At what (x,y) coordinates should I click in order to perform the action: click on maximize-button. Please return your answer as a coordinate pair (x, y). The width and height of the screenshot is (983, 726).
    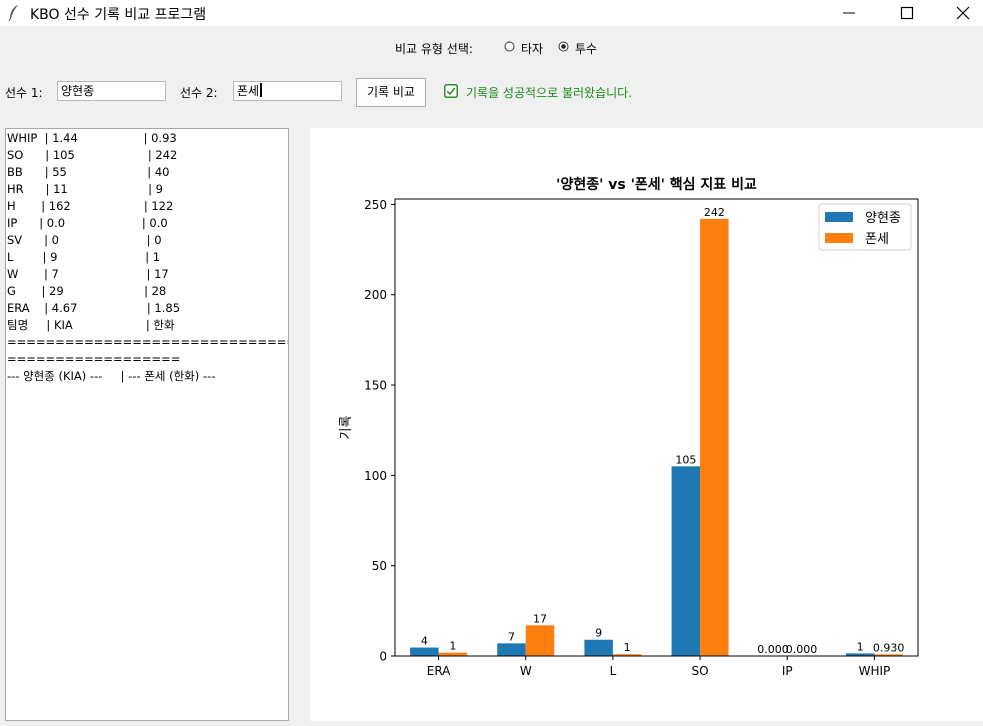
    Looking at the image, I should click on (907, 13).